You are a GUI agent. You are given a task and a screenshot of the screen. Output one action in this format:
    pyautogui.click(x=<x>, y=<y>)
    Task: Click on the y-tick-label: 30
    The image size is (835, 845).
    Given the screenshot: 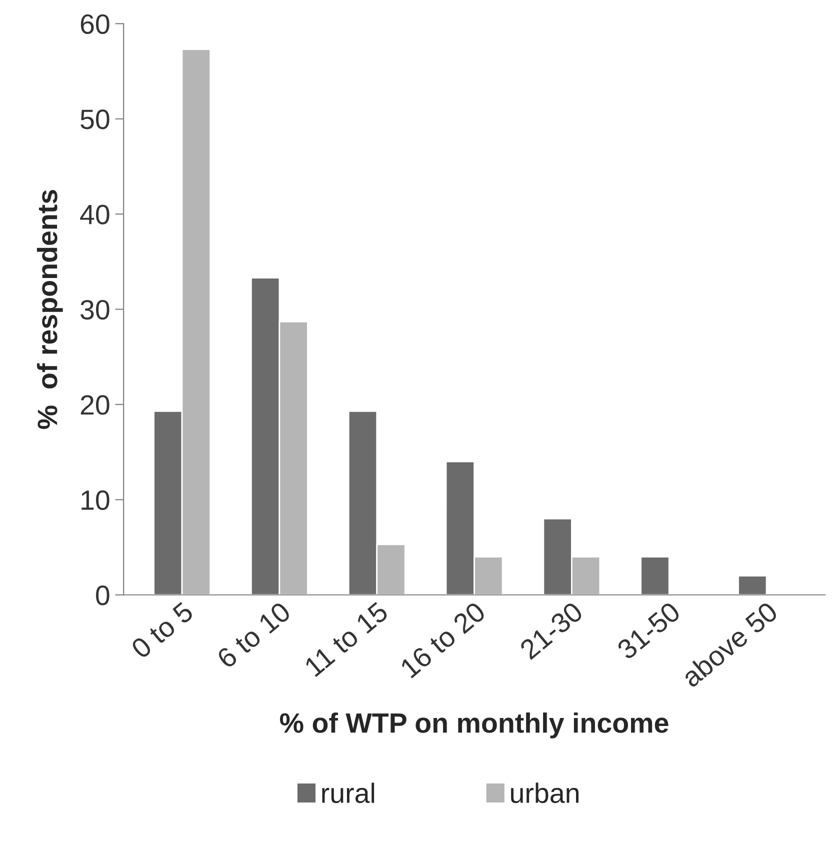 What is the action you would take?
    pyautogui.click(x=95, y=310)
    